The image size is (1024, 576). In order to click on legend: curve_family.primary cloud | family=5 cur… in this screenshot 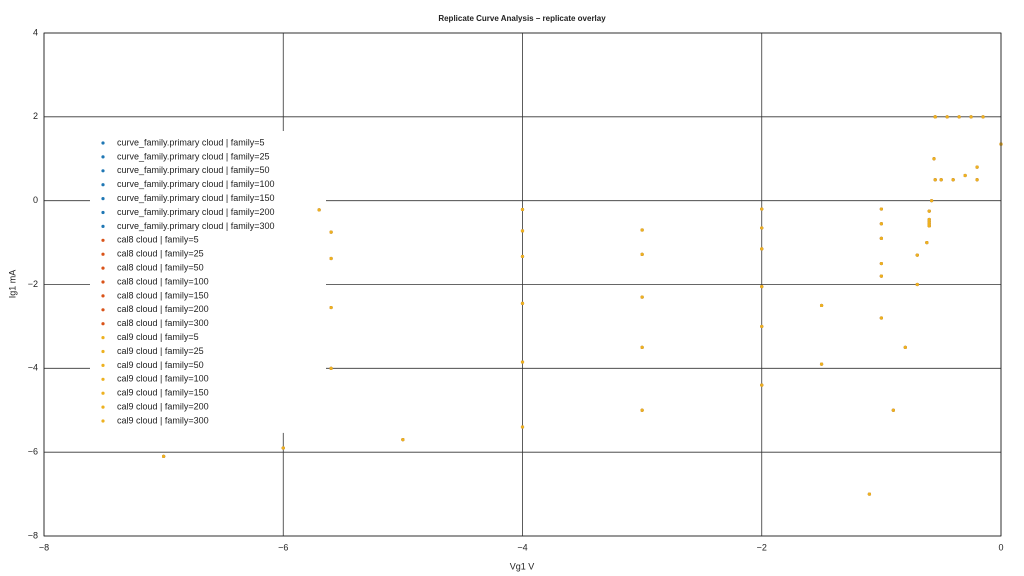, I will do `click(208, 282)`.